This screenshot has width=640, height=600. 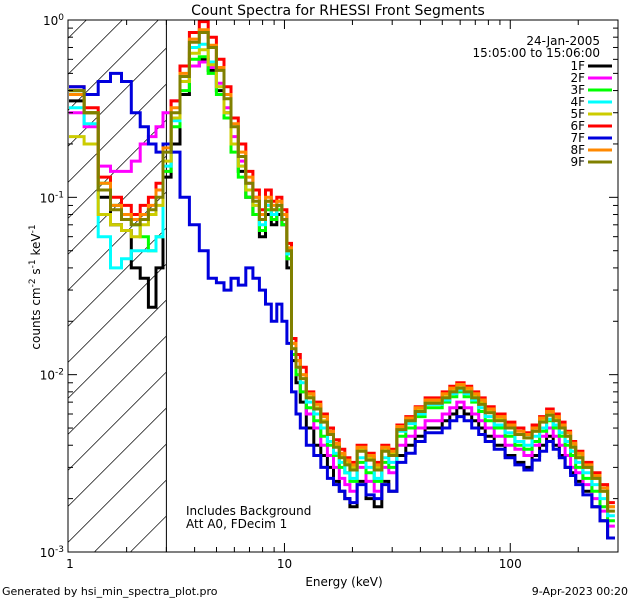 I want to click on date-annotation: 24-Jan-2005, so click(x=563, y=41).